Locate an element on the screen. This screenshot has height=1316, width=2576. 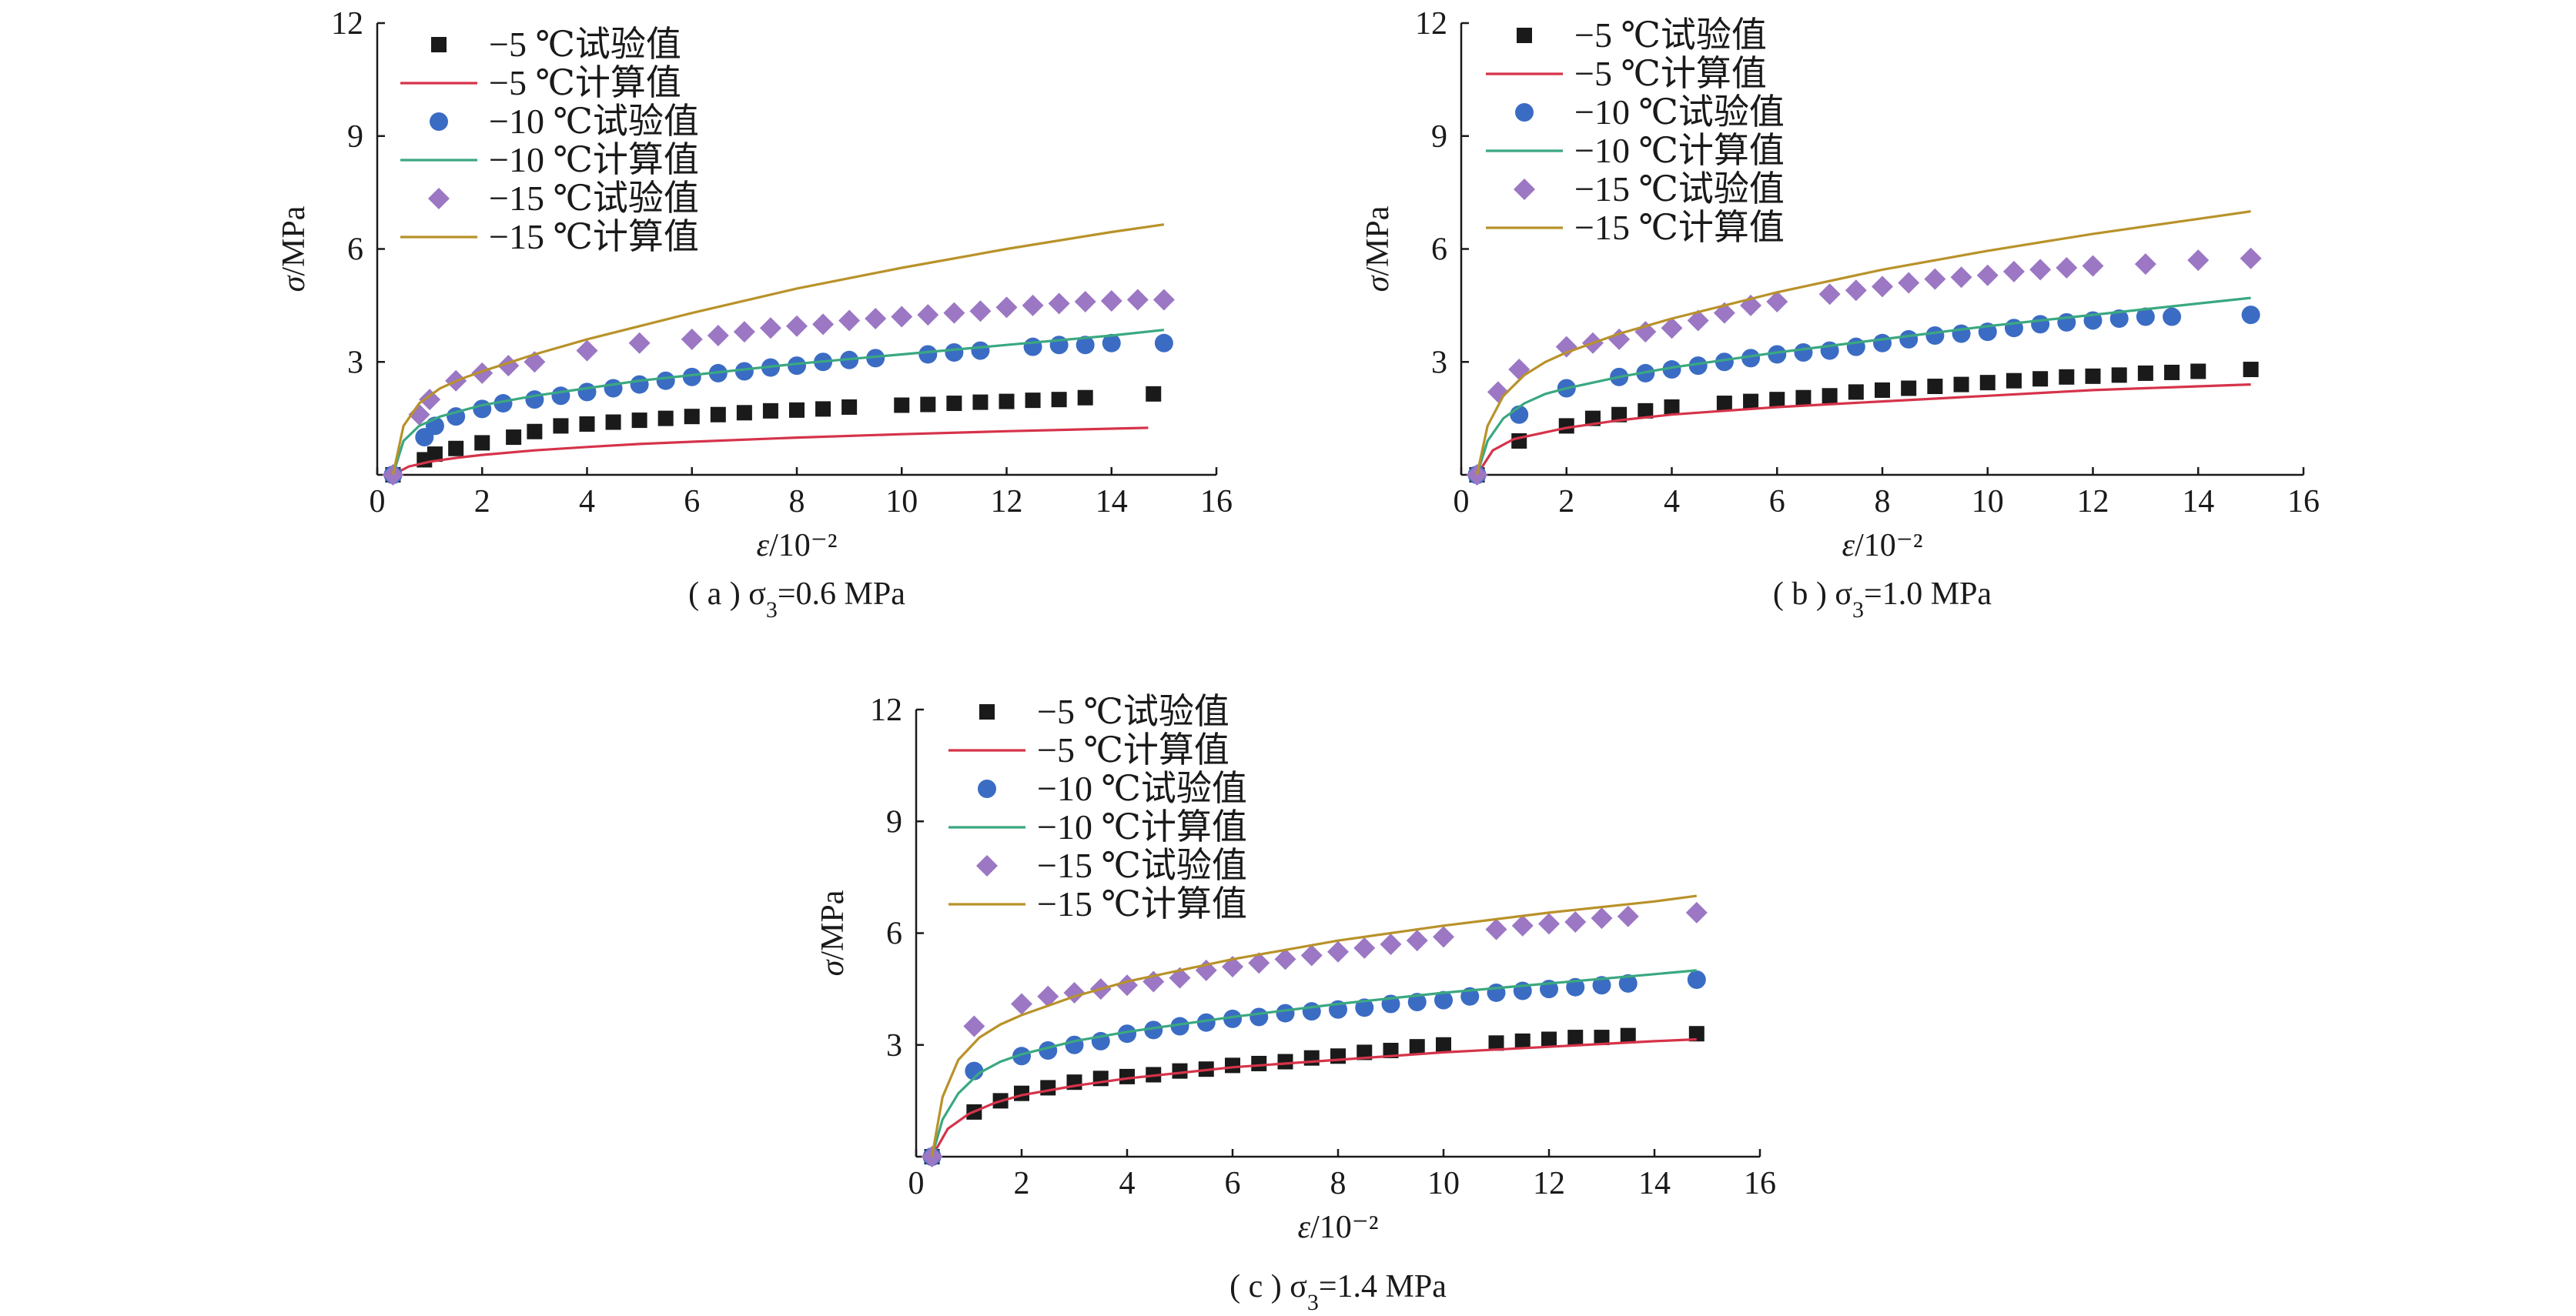
x-axis-title: ε/10⁻² is located at coordinates (798, 545).